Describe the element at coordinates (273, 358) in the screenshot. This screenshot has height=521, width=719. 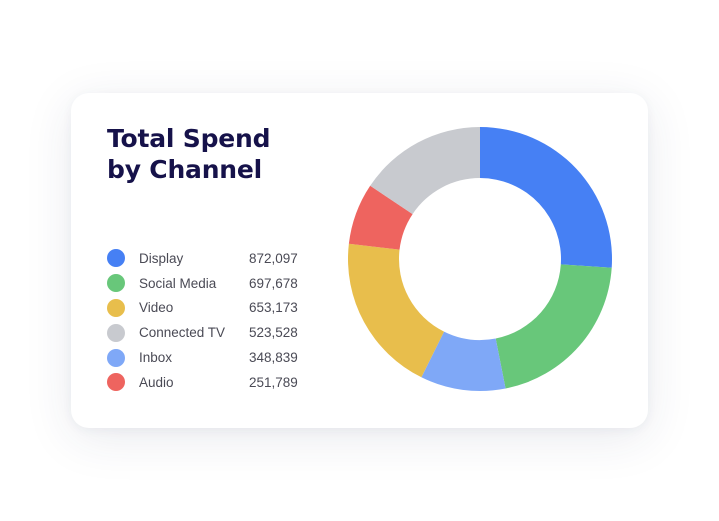
I see `legend-value-inbox: 348,839` at that location.